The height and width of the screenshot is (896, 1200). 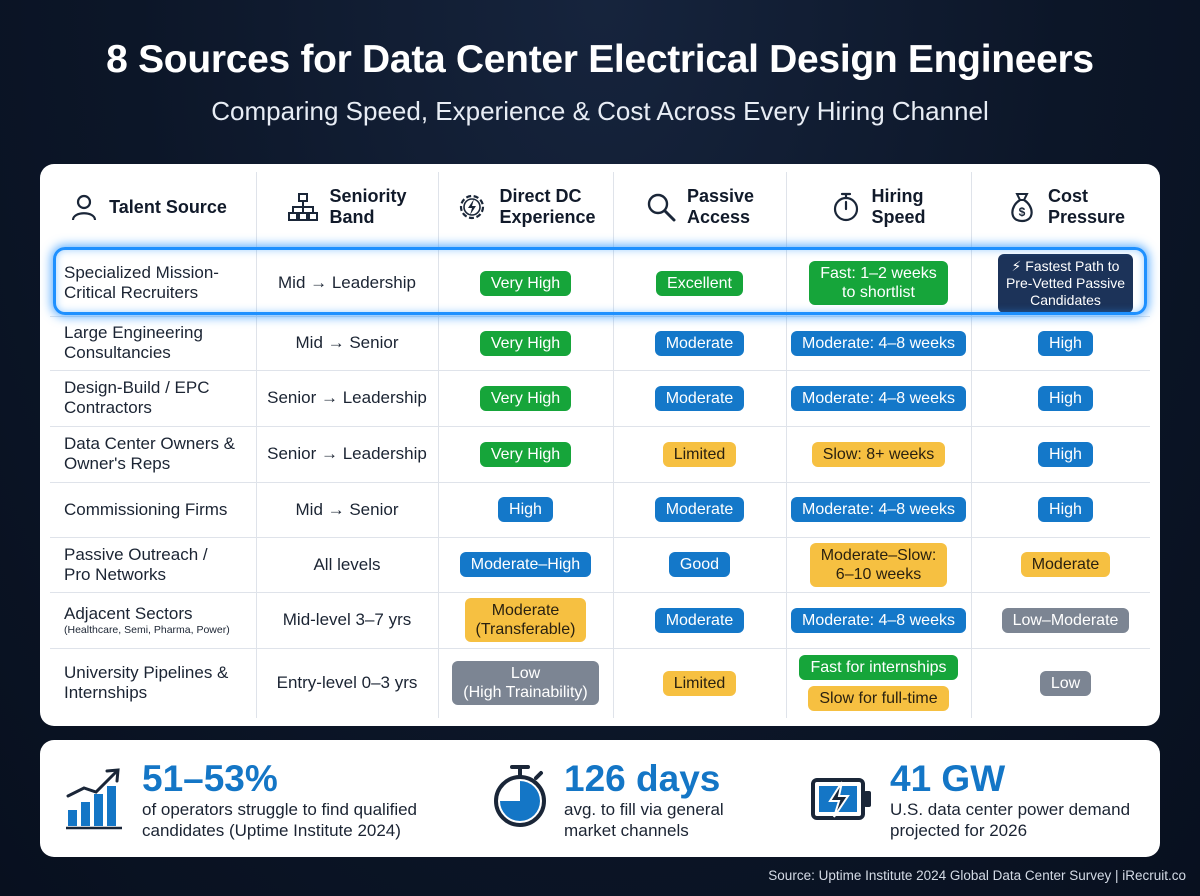 What do you see at coordinates (661, 207) in the screenshot?
I see `magnifier-icon` at bounding box center [661, 207].